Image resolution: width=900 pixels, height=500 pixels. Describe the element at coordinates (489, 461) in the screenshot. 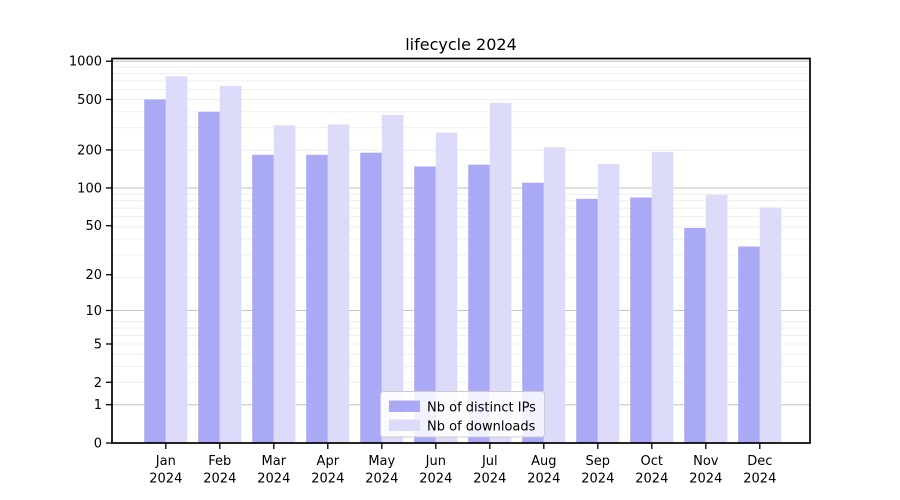

I see `x-tick-label-month: Jul` at that location.